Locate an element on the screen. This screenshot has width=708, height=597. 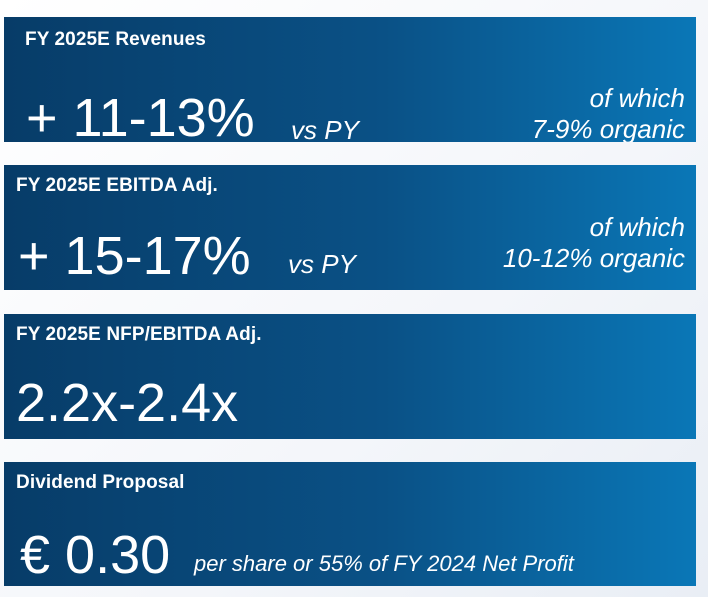
revenues-note-line1: of which is located at coordinates (637, 98).